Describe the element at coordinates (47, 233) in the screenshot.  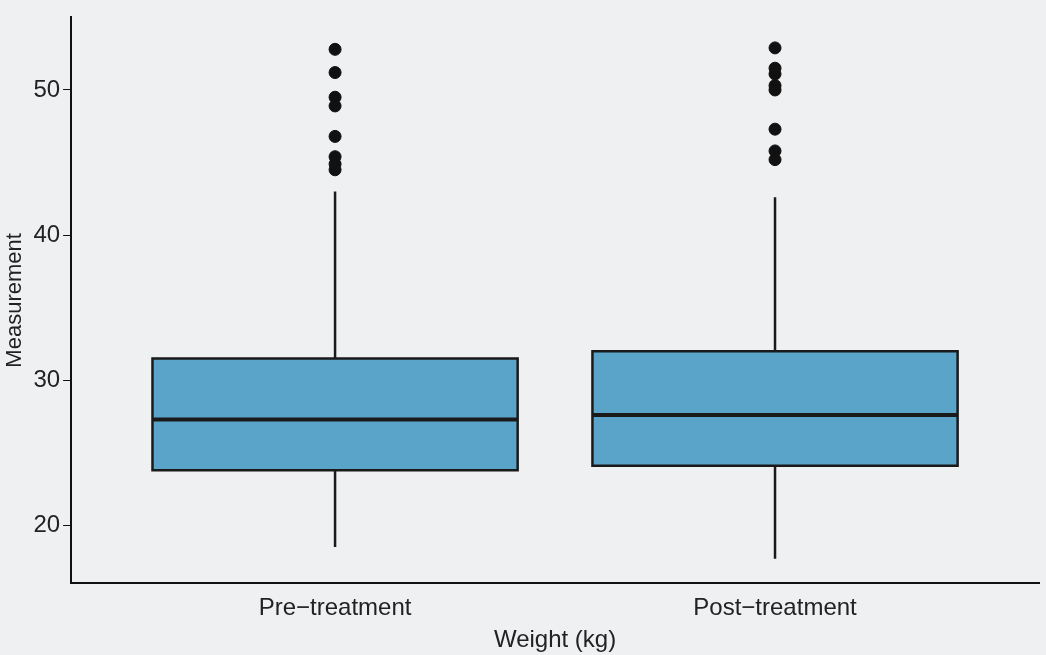
I see `y-tick-label: 40` at that location.